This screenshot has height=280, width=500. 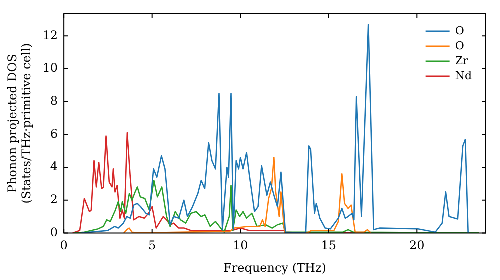 I want to click on y-tick-label: 2, so click(x=54, y=199).